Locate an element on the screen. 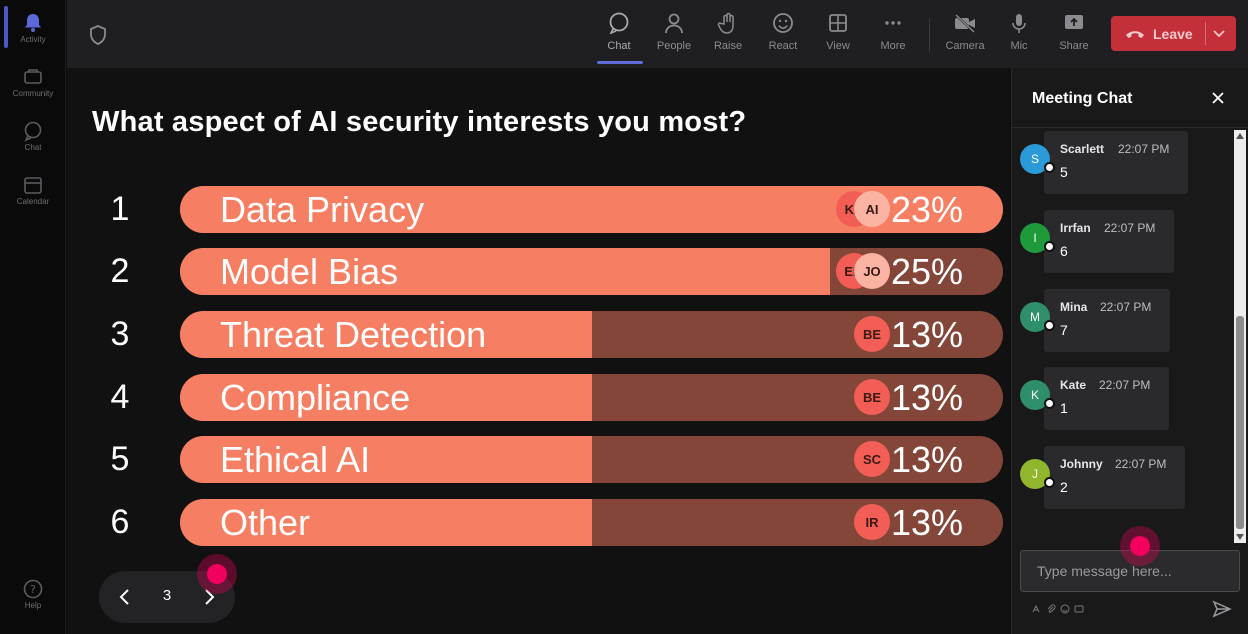 Image resolution: width=1248 pixels, height=634 pixels. scroll-up-arrow is located at coordinates (1240, 136).